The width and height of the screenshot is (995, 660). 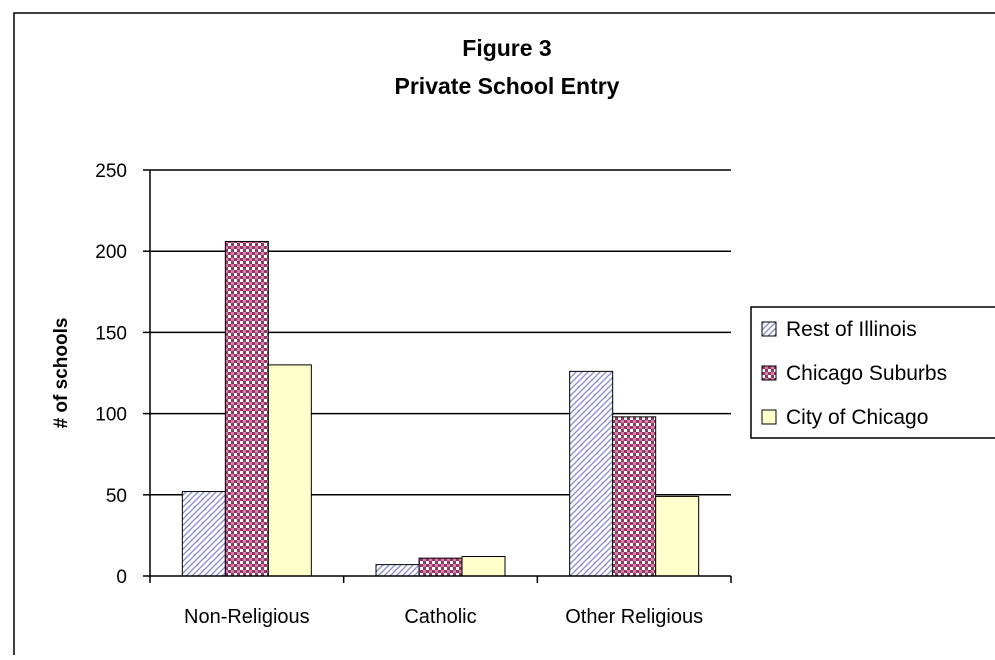 What do you see at coordinates (111, 333) in the screenshot?
I see `y-tick-label: 150` at bounding box center [111, 333].